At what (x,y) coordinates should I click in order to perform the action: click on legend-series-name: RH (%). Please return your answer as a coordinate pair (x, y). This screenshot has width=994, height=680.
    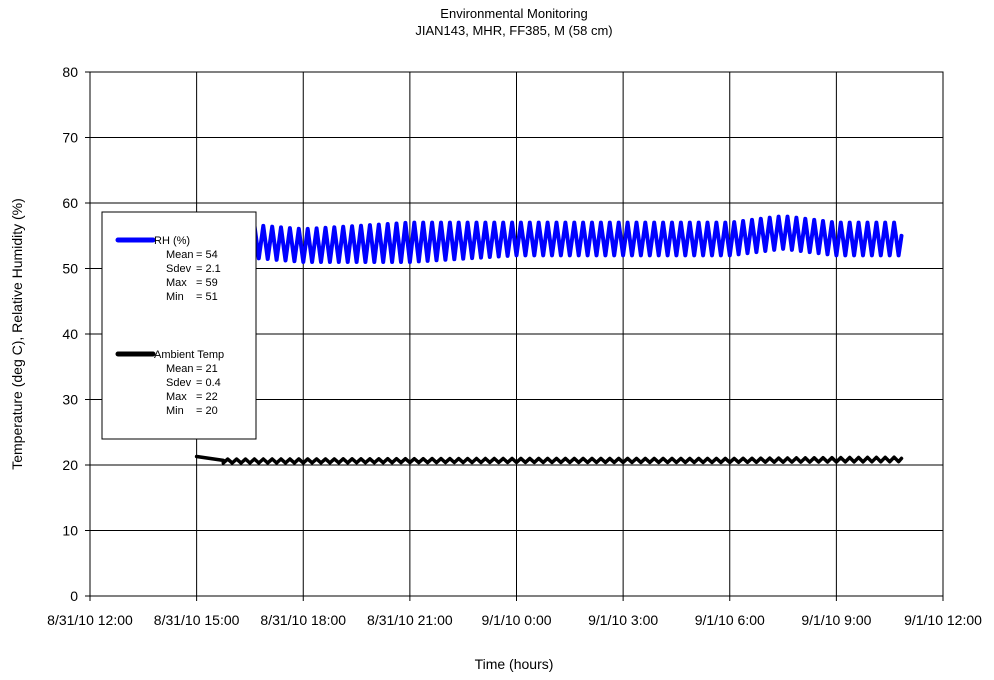
    Looking at the image, I should click on (172, 241).